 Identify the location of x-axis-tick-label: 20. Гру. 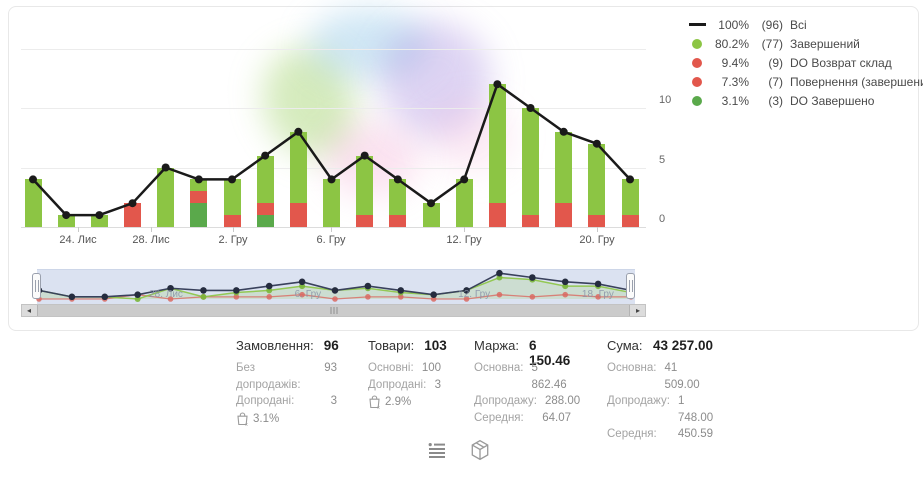
(597, 240).